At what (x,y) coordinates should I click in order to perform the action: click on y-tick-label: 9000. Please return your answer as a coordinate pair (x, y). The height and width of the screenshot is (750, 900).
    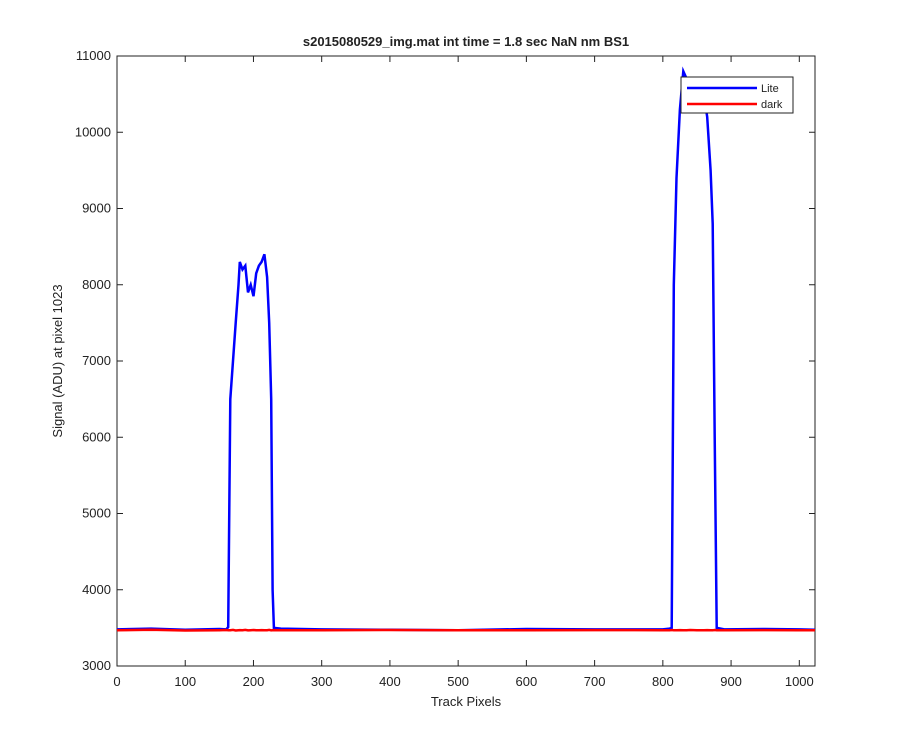
    Looking at the image, I should click on (96, 208).